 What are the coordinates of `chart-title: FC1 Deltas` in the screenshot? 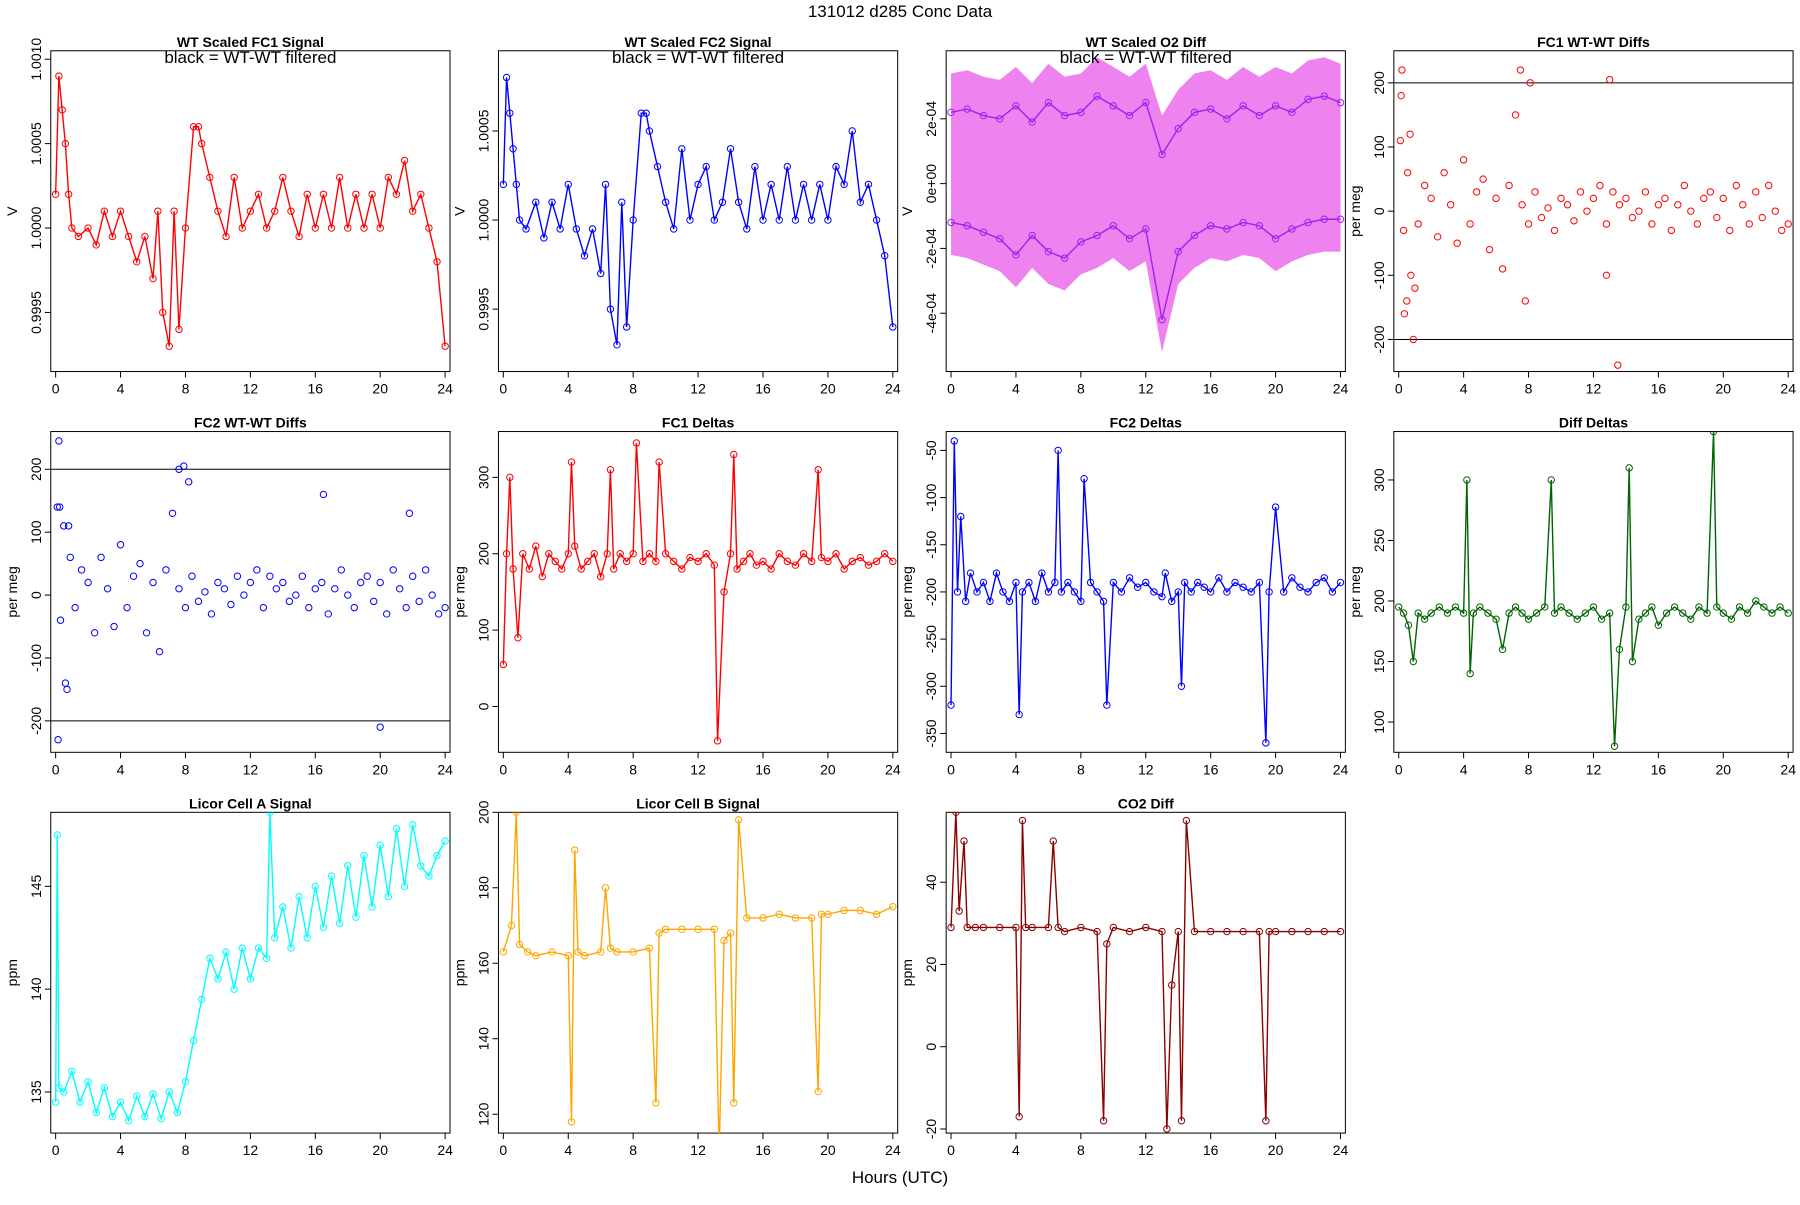 It's located at (698, 423).